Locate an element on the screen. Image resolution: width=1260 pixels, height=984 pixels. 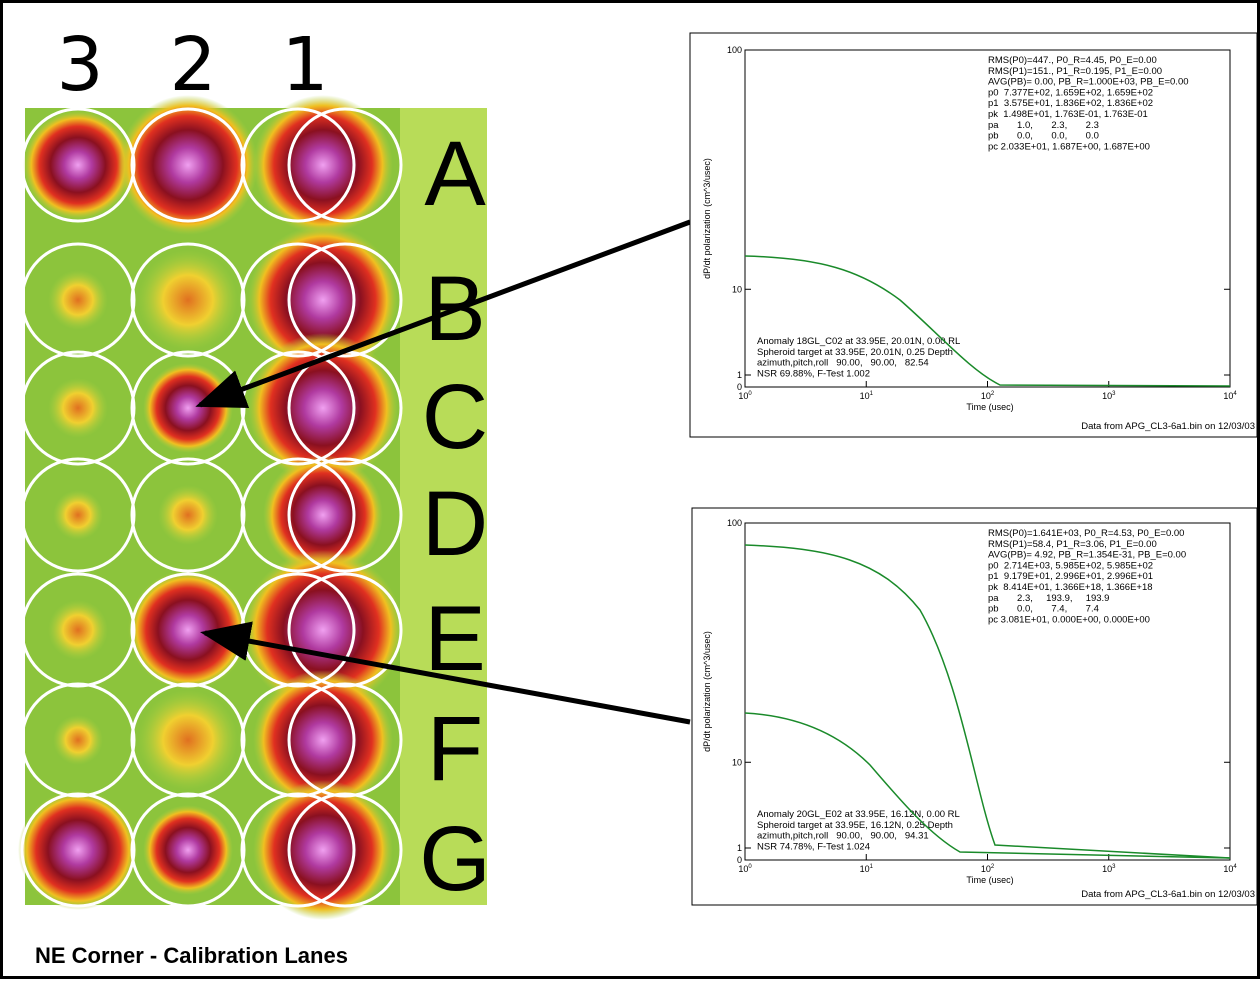
anomaly-line: azimuth,pitch,roll 90.00, 90.00, 82.54 is located at coordinates (843, 363).